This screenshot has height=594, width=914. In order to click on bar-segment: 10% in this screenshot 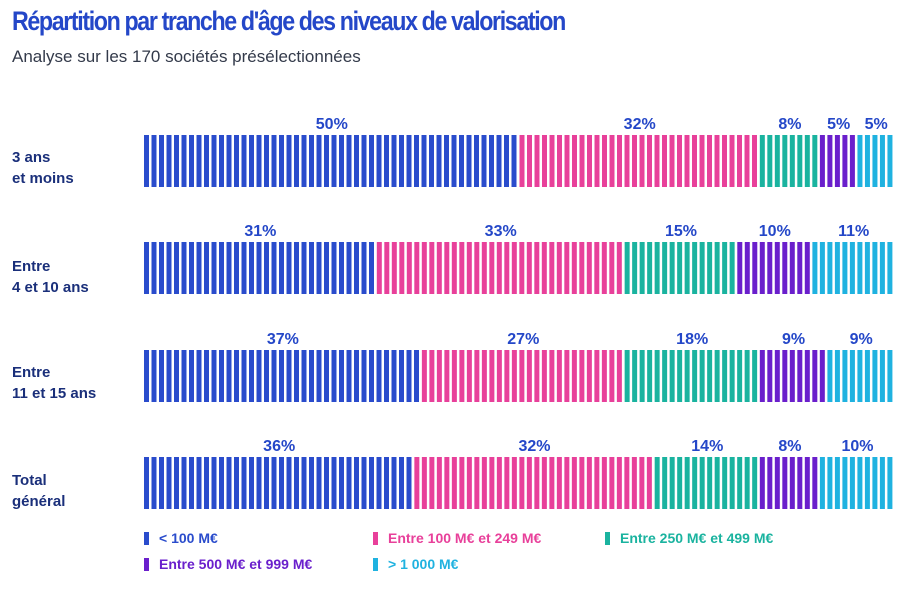, I will do `click(773, 258)`.